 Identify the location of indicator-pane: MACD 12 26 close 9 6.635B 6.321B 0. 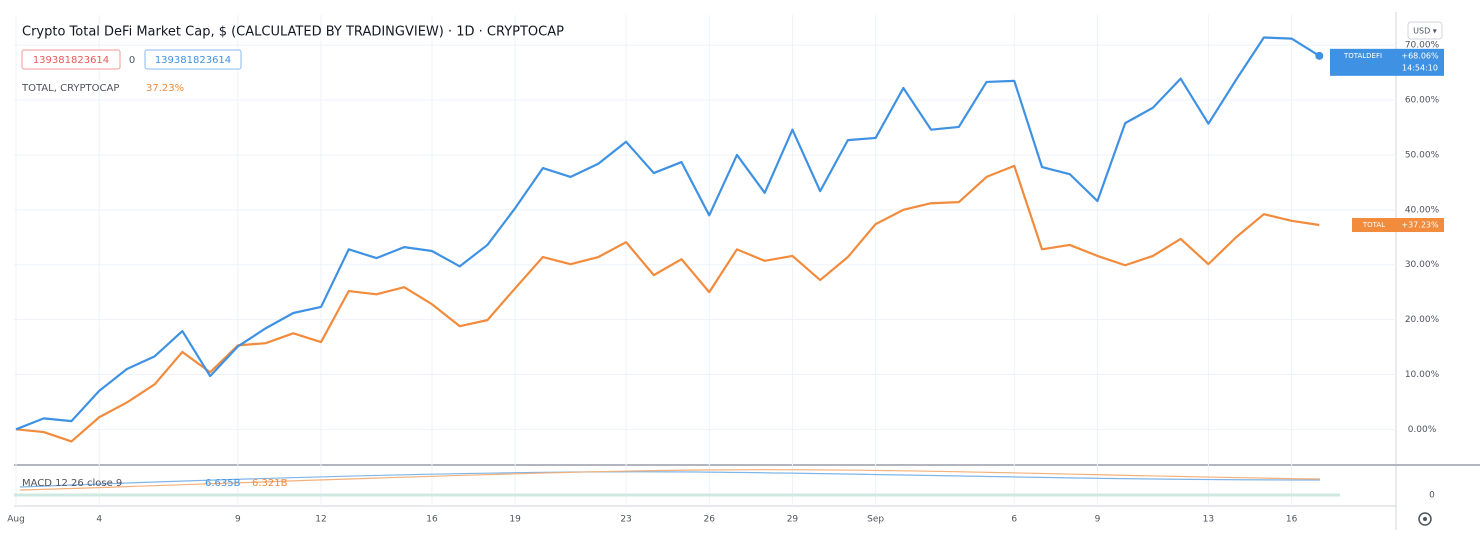
(724, 485).